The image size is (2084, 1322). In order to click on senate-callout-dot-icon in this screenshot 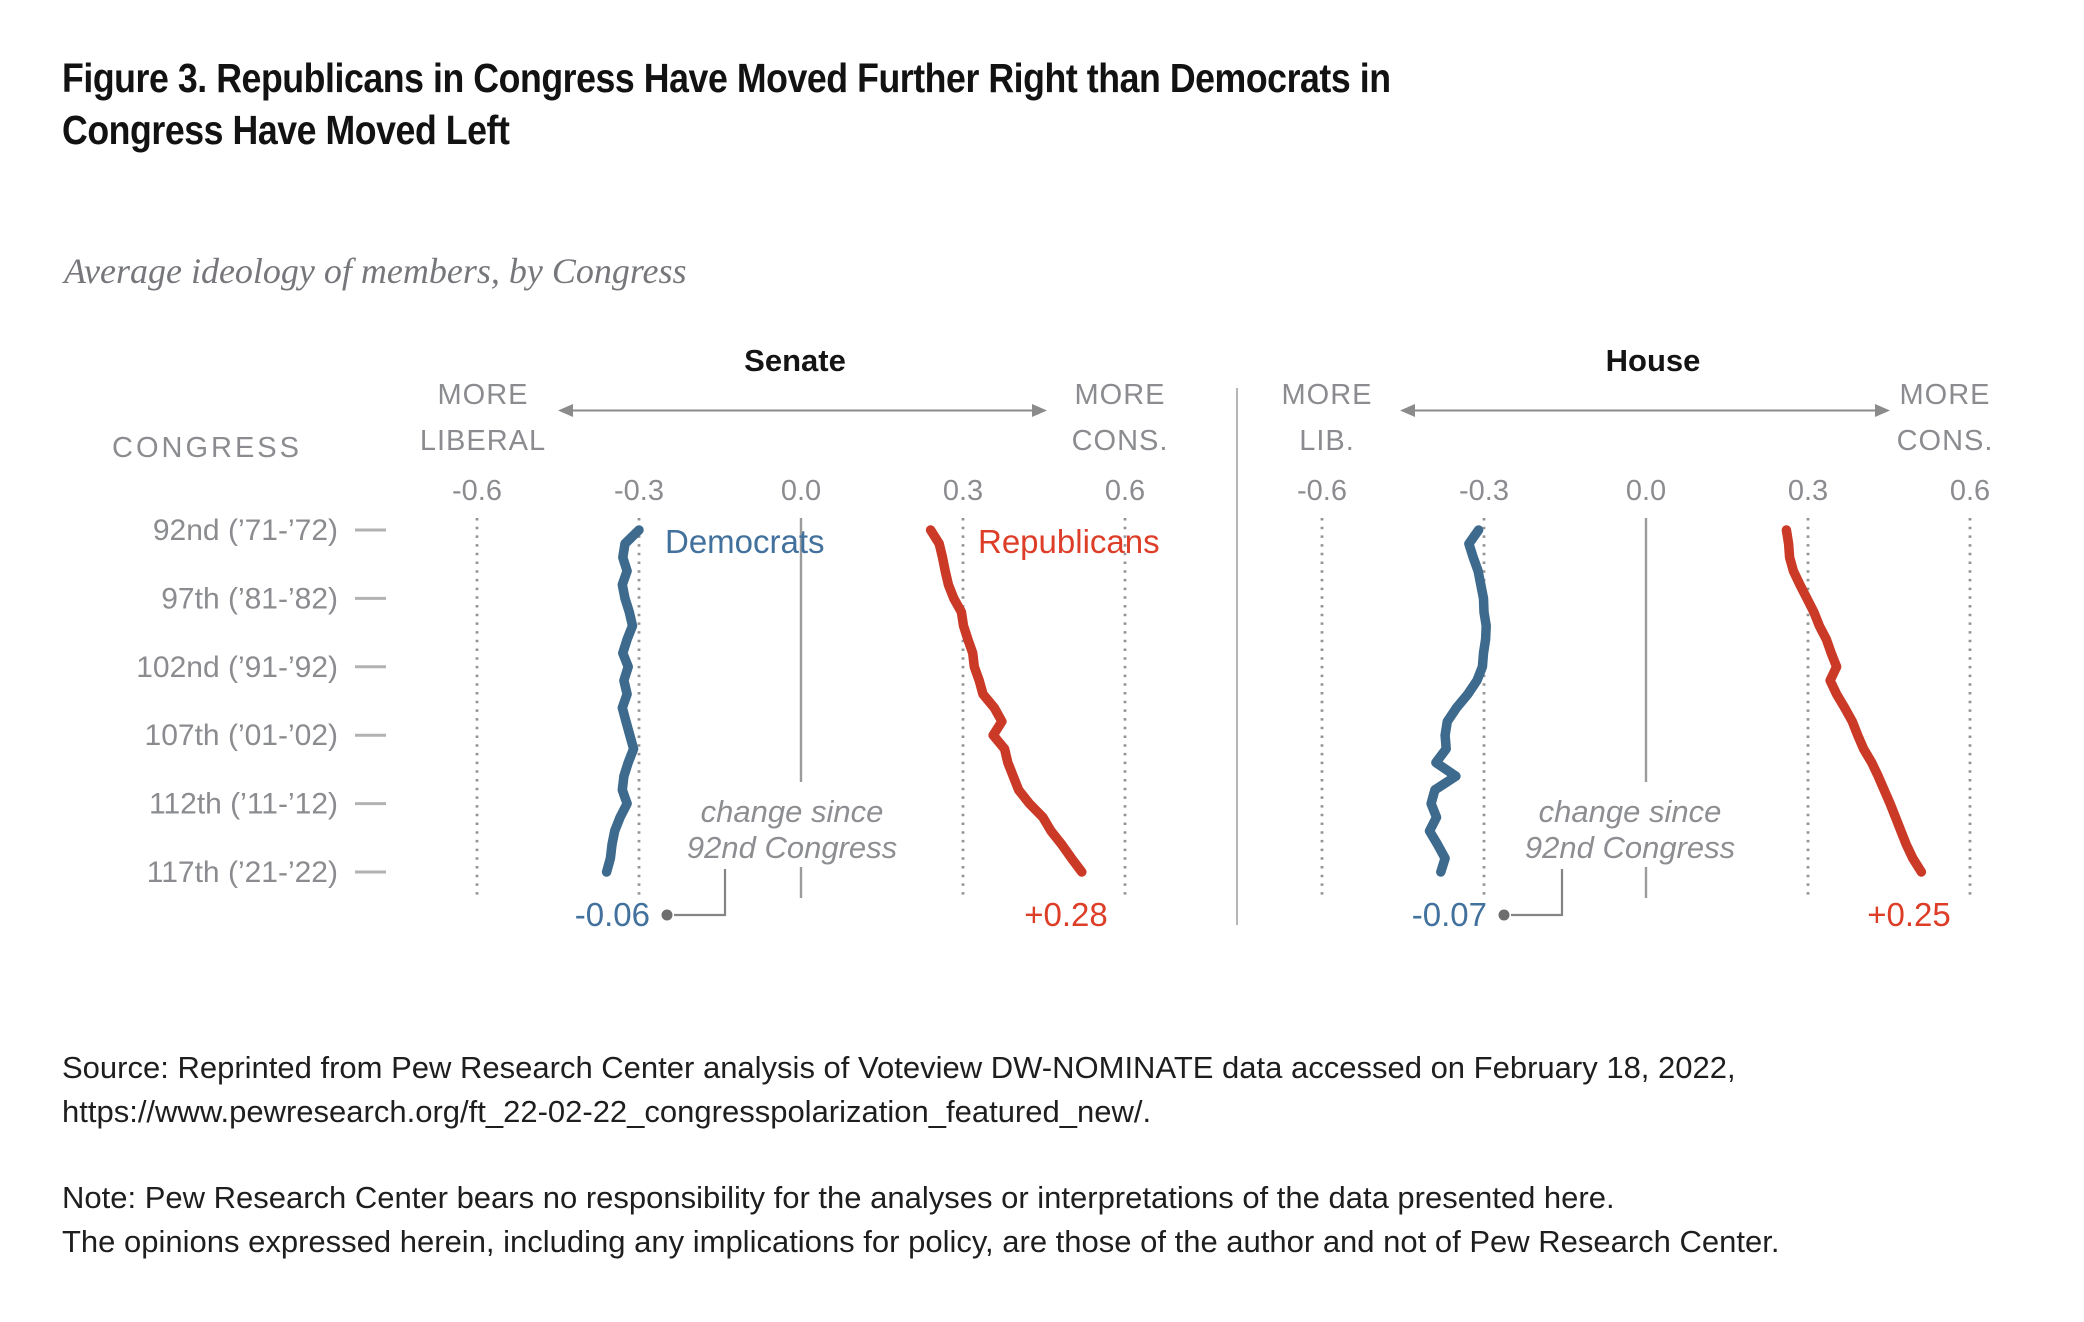, I will do `click(667, 915)`.